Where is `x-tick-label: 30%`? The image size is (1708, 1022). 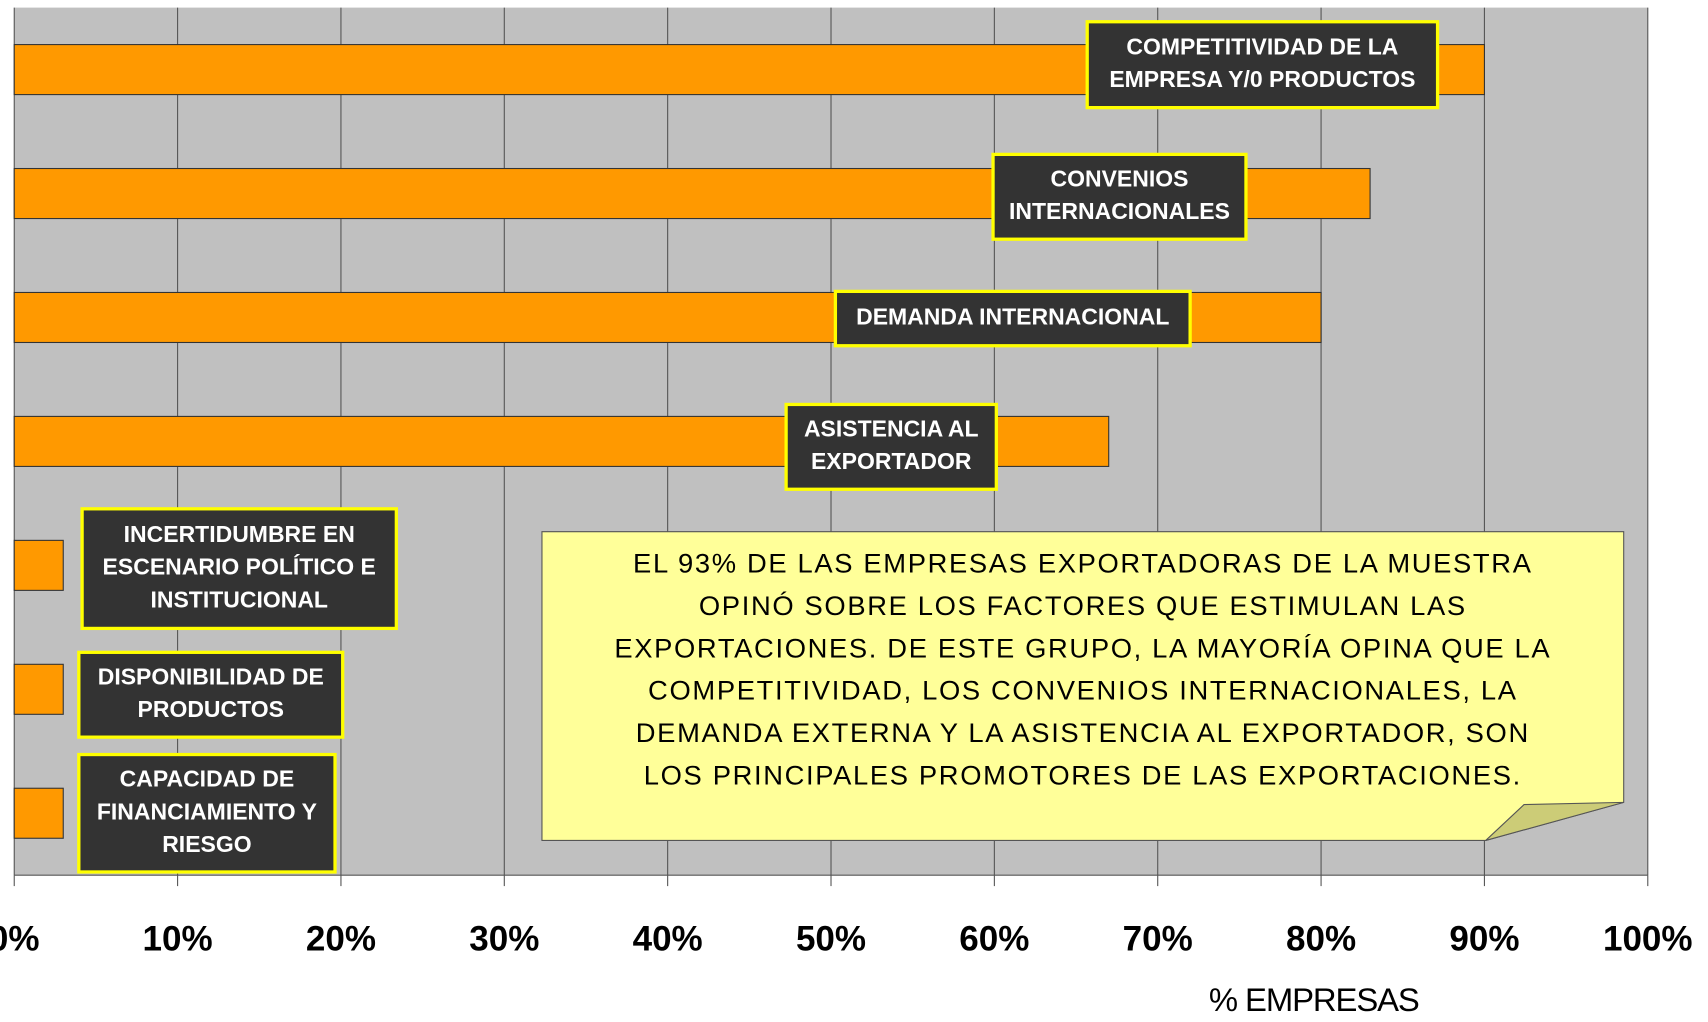
x-tick-label: 30% is located at coordinates (504, 939).